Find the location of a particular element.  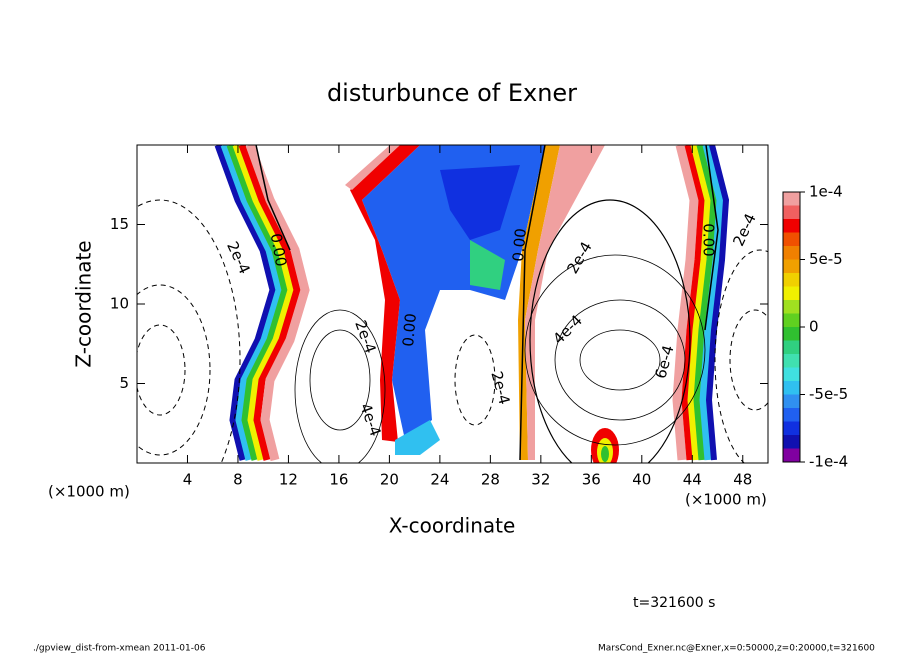

x-tick-label: 16 is located at coordinates (338, 480).